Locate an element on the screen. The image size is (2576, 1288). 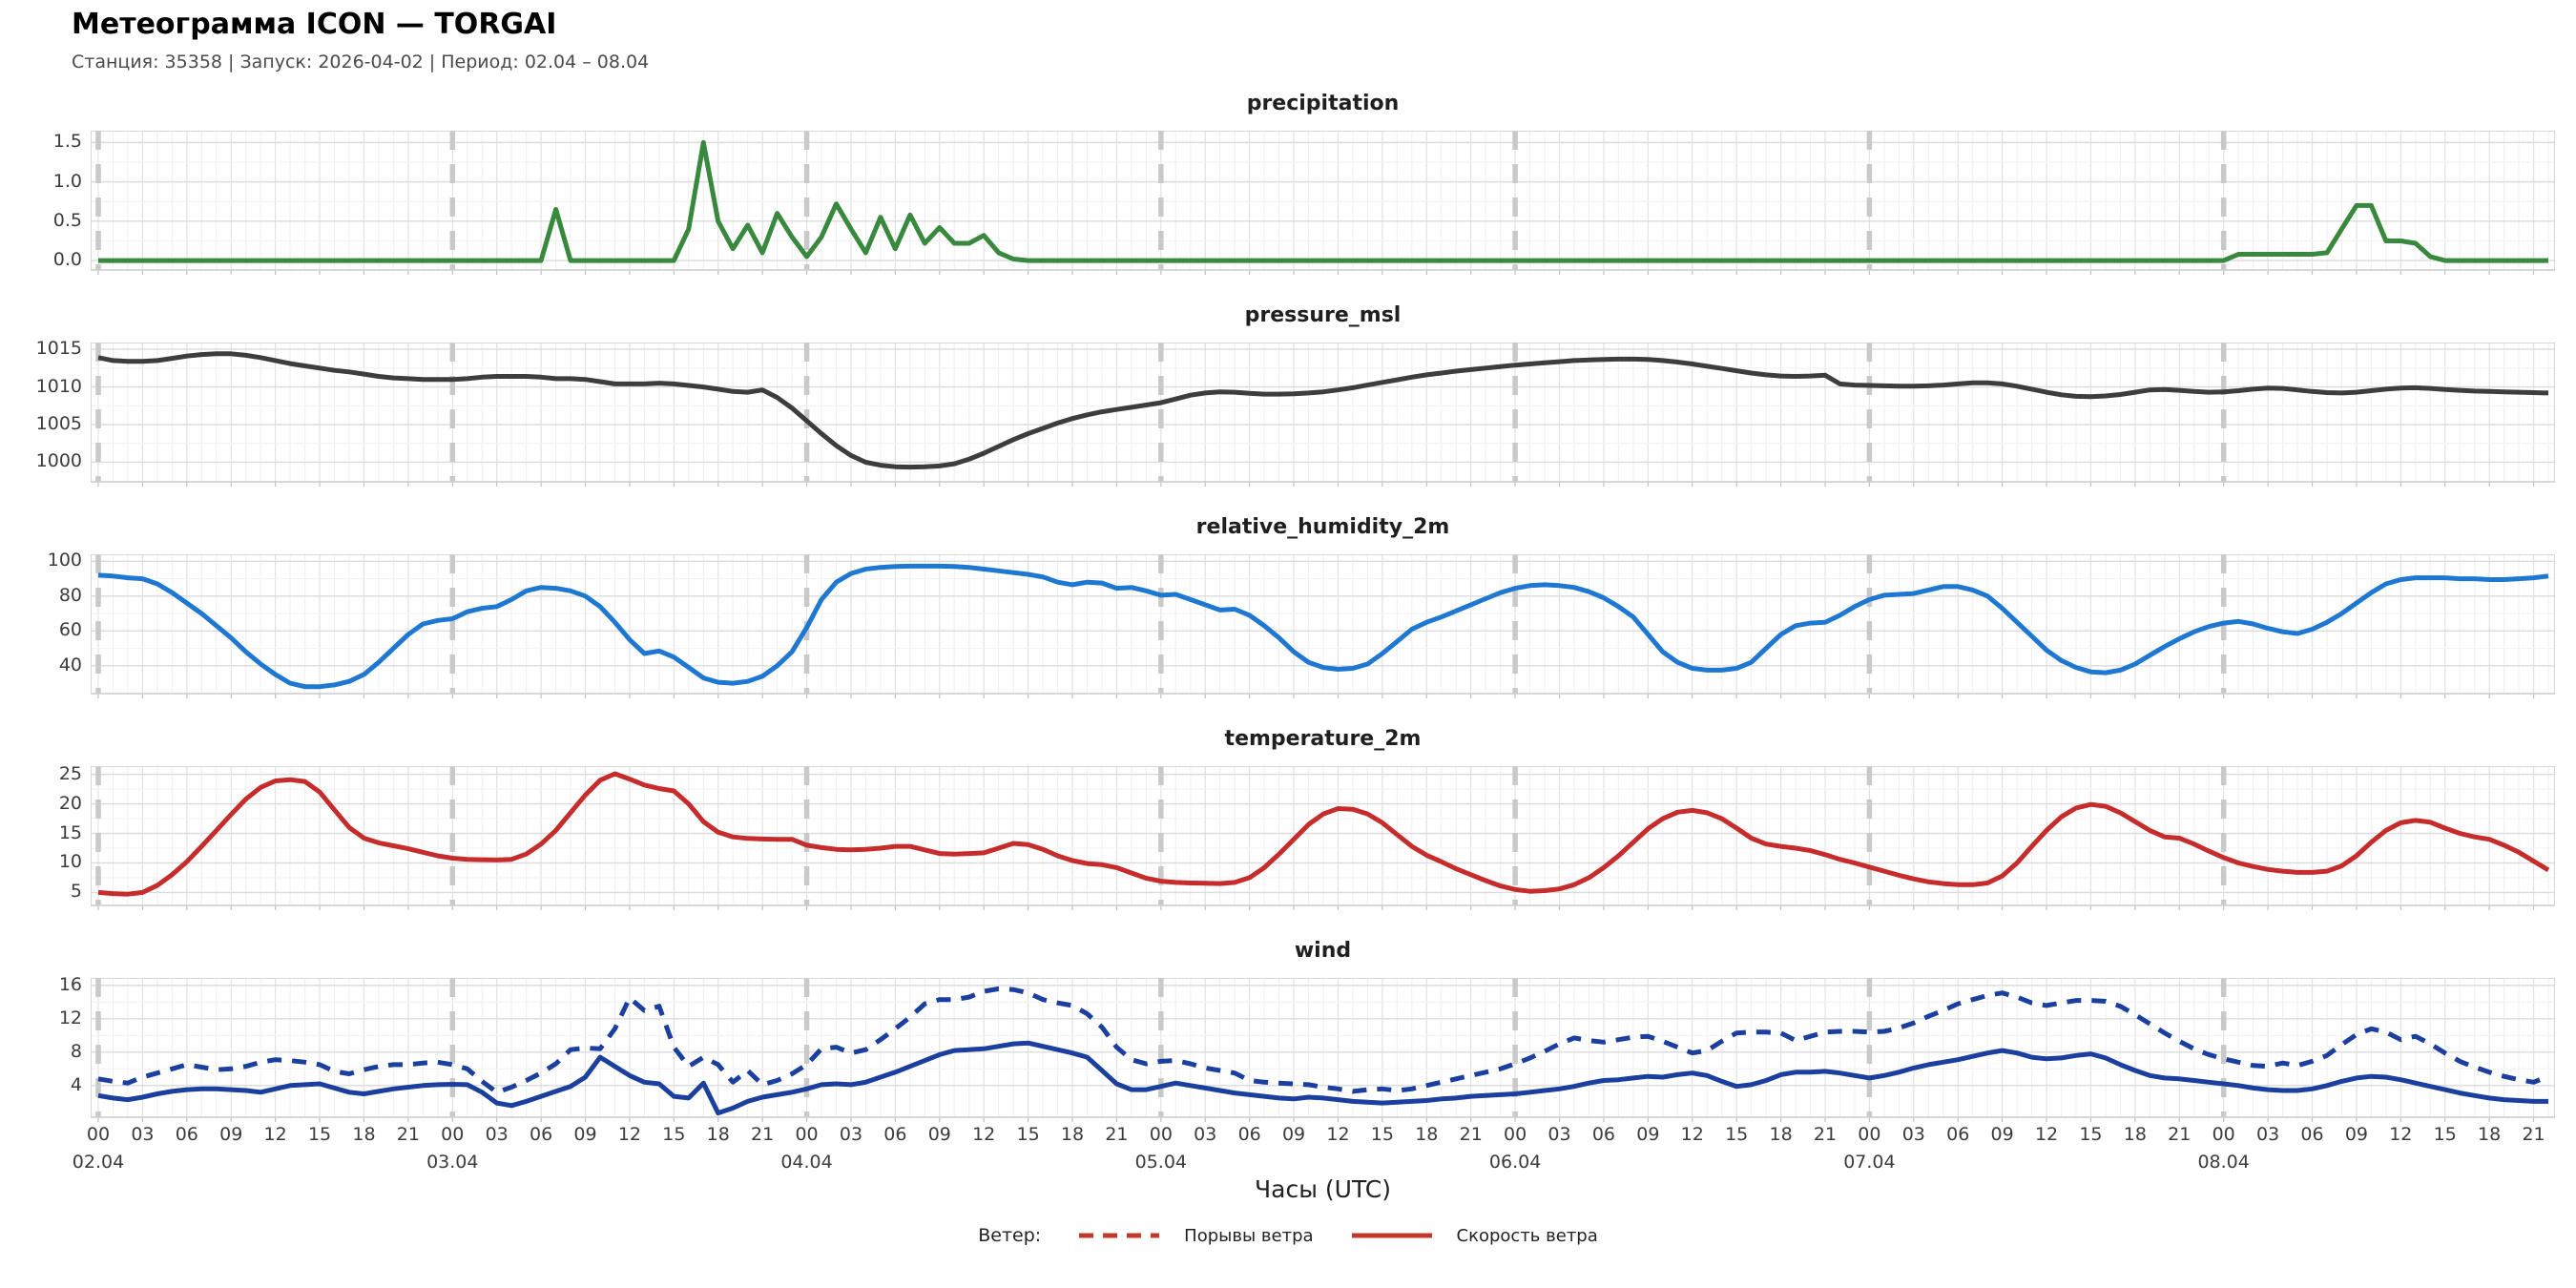
series-Порывы ветра is located at coordinates (1323, 1040).